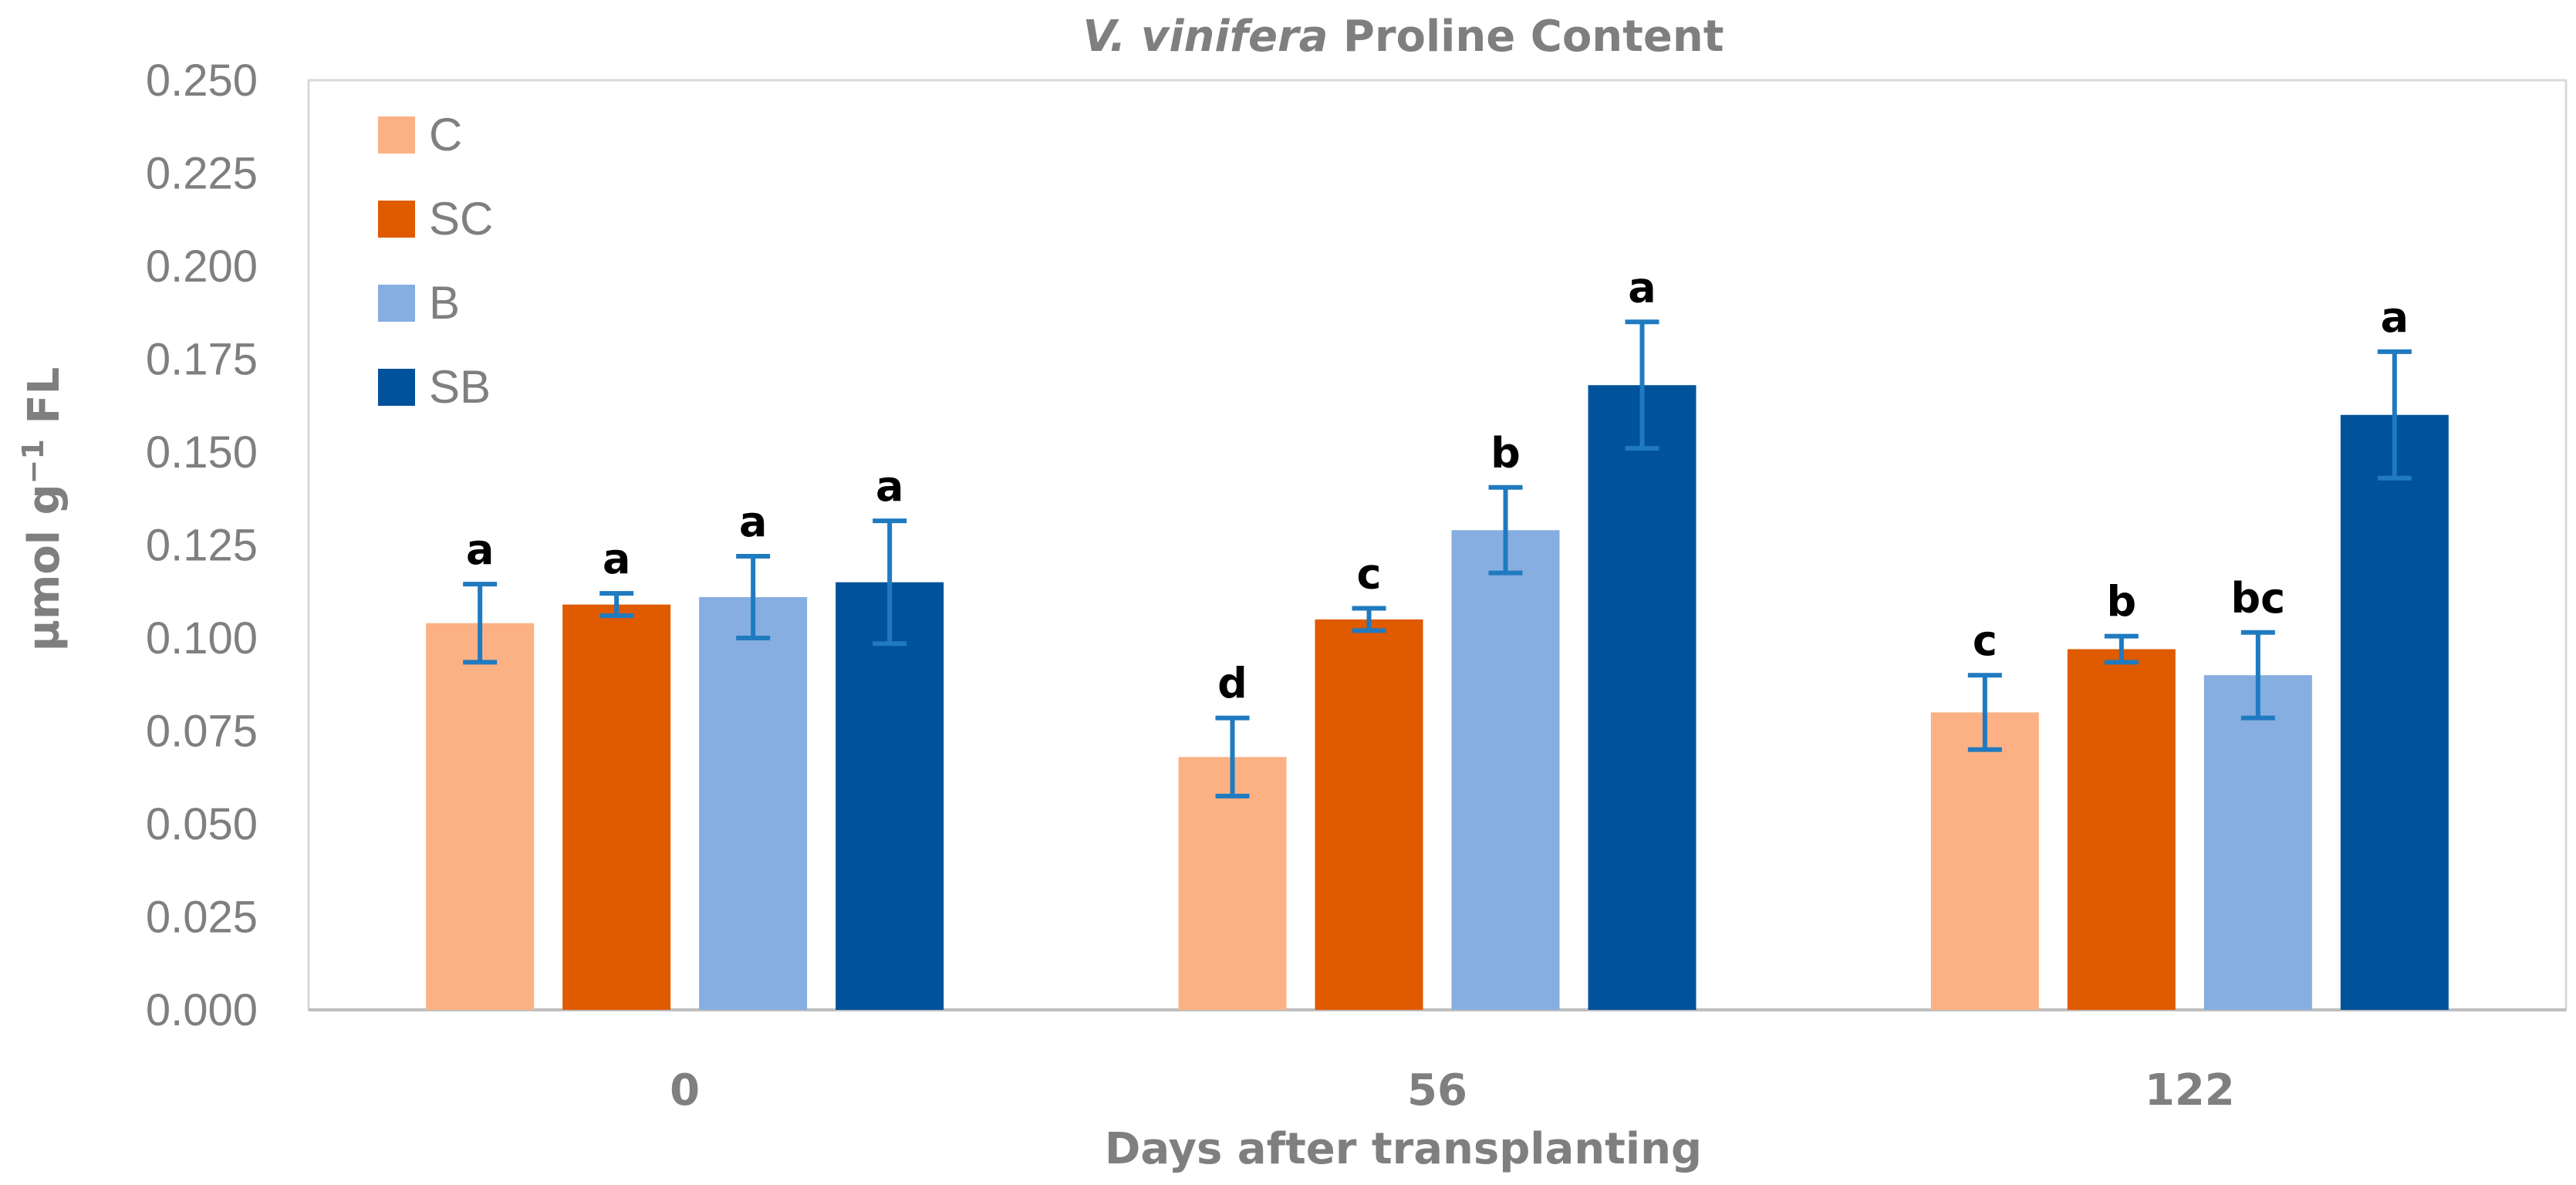 The height and width of the screenshot is (1185, 2576). I want to click on y-axis-label-suffix: FL, so click(44, 403).